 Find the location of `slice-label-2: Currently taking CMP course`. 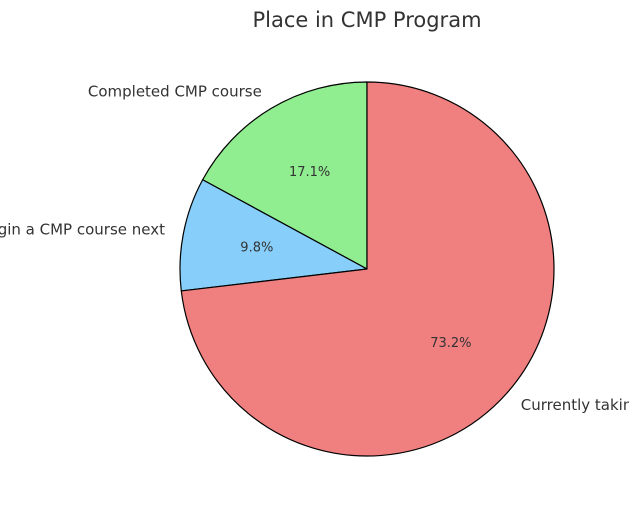

slice-label-2: Currently taking CMP course is located at coordinates (575, 405).